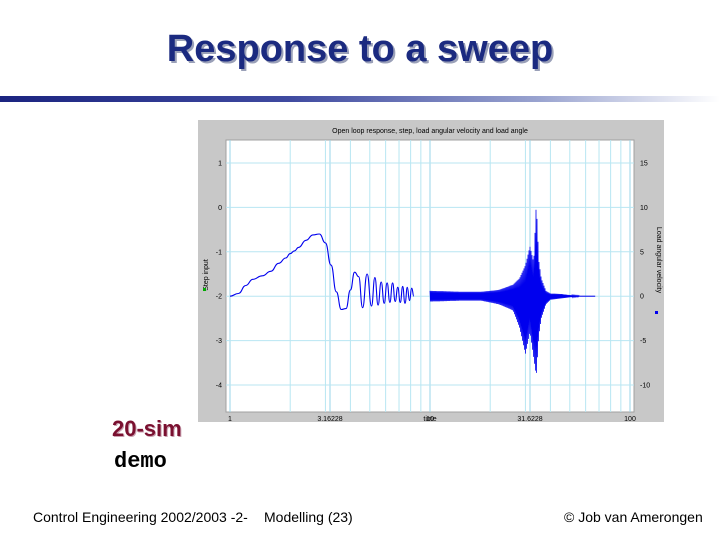 This screenshot has height=540, width=720. Describe the element at coordinates (230, 419) in the screenshot. I see `x-tick-label: 1` at that location.